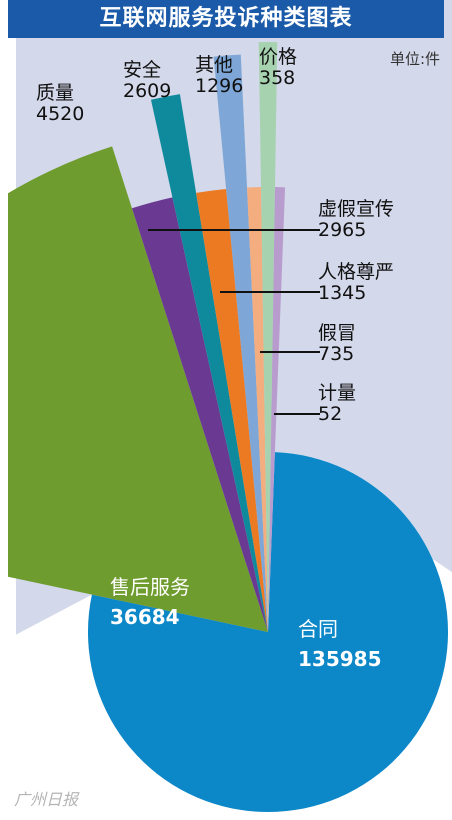 The height and width of the screenshot is (820, 452). I want to click on label-jiage-value: 358, so click(277, 78).